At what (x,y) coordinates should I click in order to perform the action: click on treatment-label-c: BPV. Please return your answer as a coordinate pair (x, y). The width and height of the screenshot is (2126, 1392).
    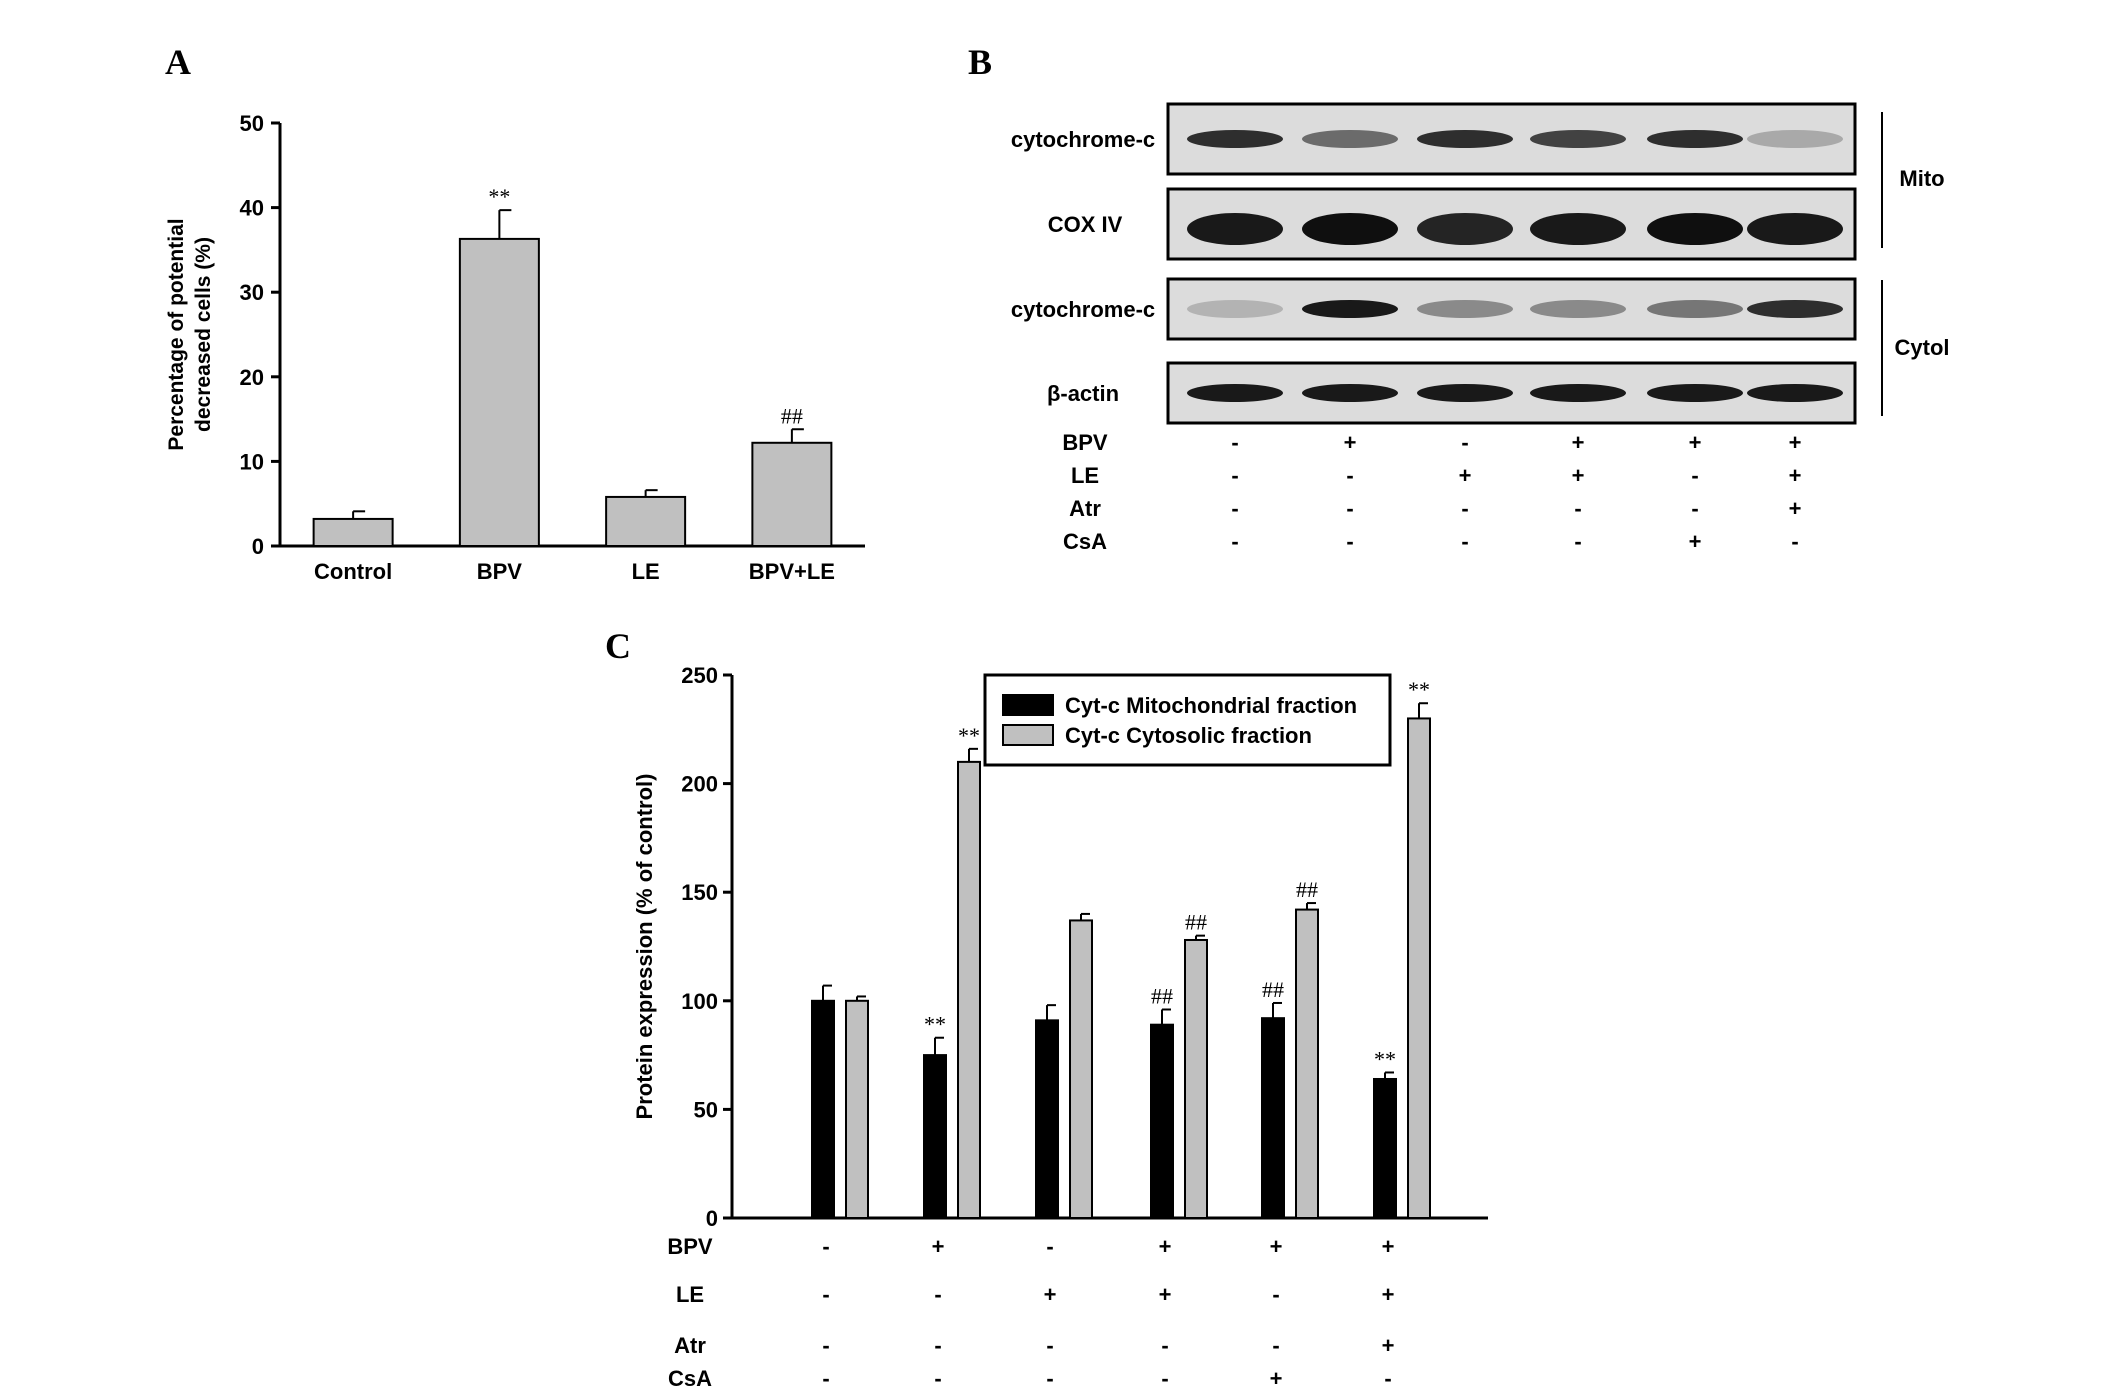
    Looking at the image, I should click on (690, 1246).